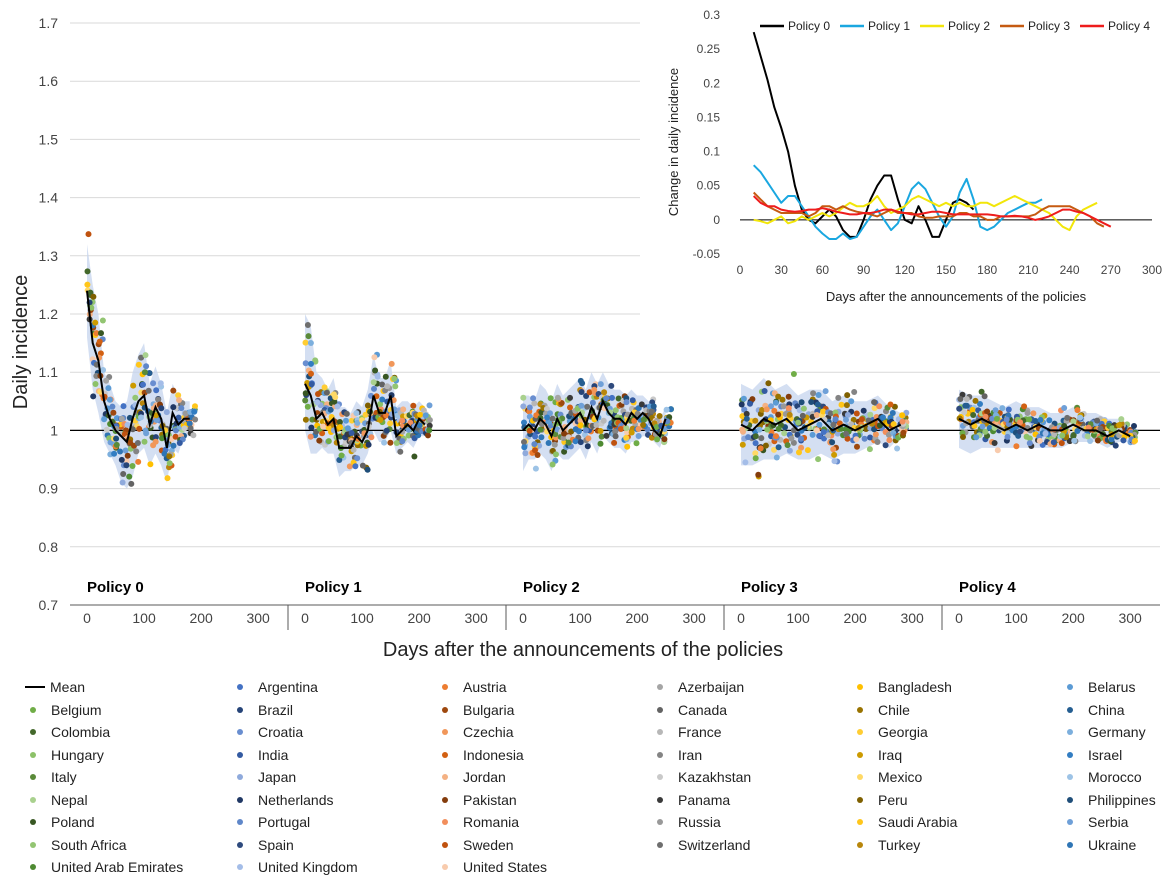 The image size is (1173, 878). I want to click on inset-series-line, so click(928, 209).